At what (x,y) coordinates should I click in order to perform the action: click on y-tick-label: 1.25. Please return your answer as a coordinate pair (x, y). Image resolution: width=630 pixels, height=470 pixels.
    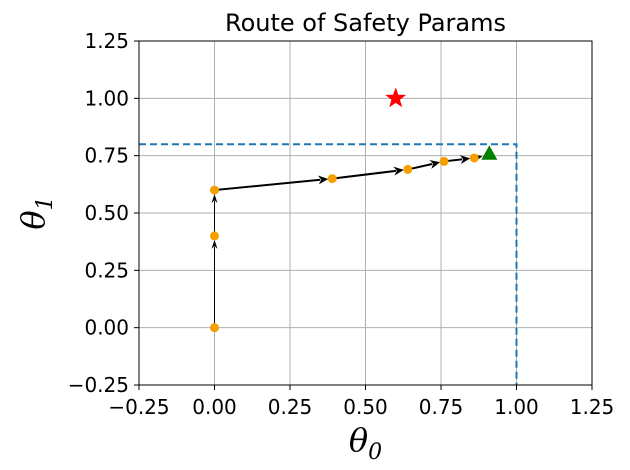
    Looking at the image, I should click on (106, 41).